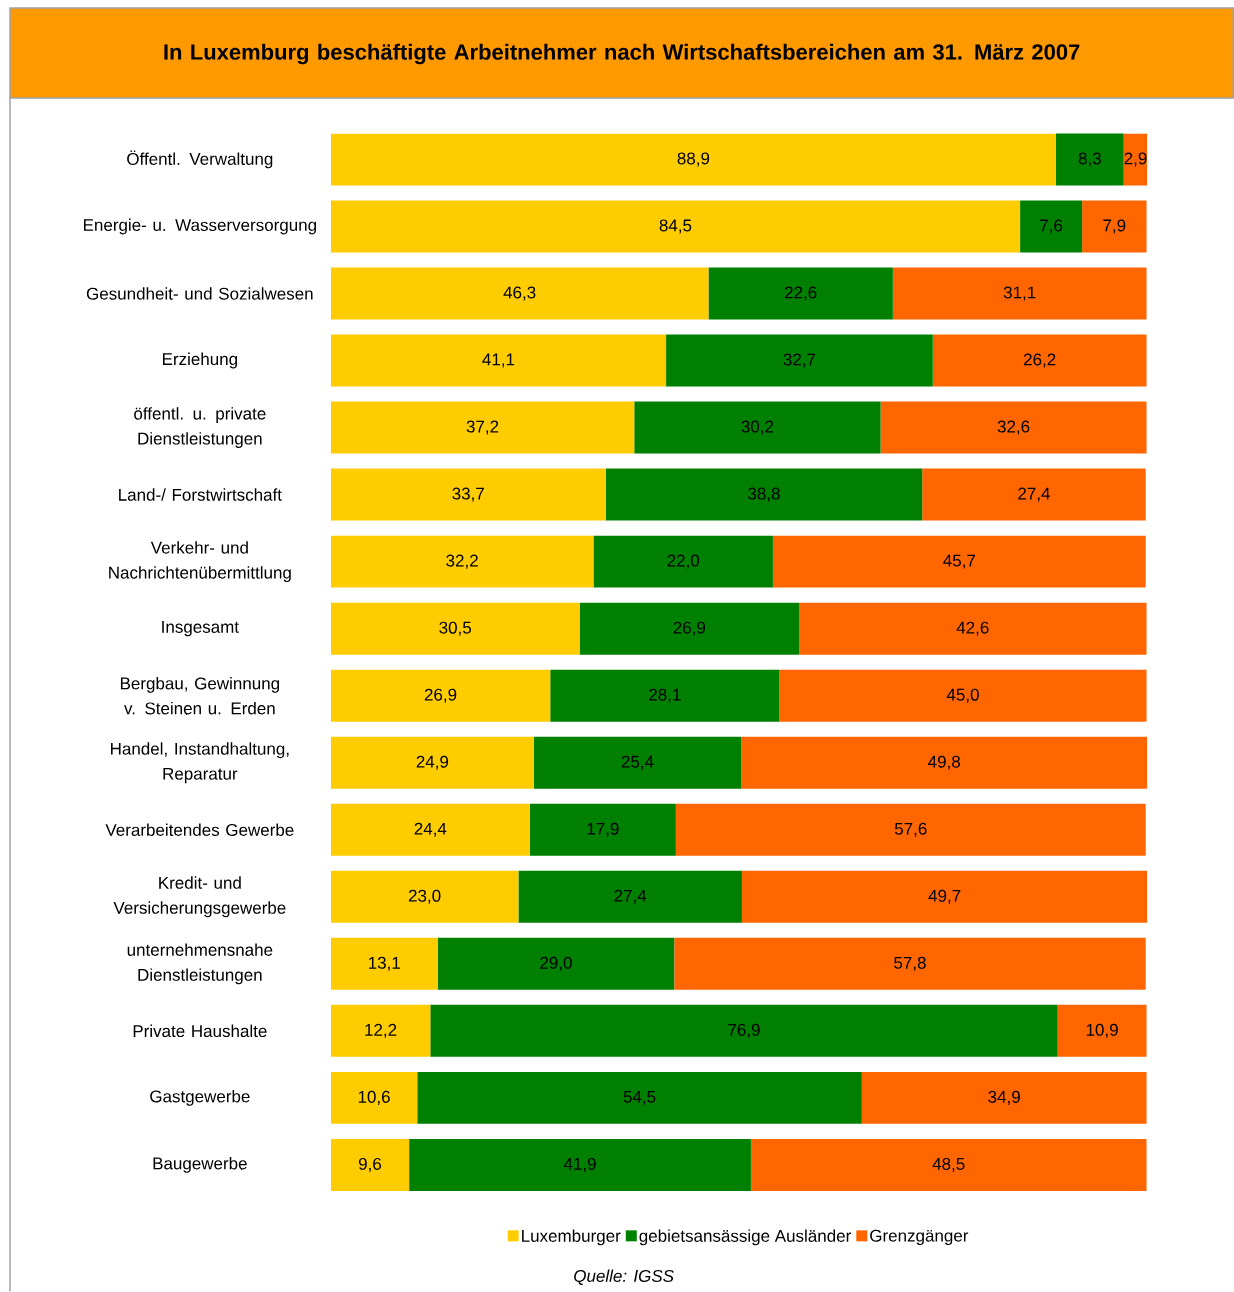 The width and height of the screenshot is (1234, 1292). What do you see at coordinates (200, 763) in the screenshot?
I see `y-tick-label: Handel, Instandhaltung, Reparatur` at bounding box center [200, 763].